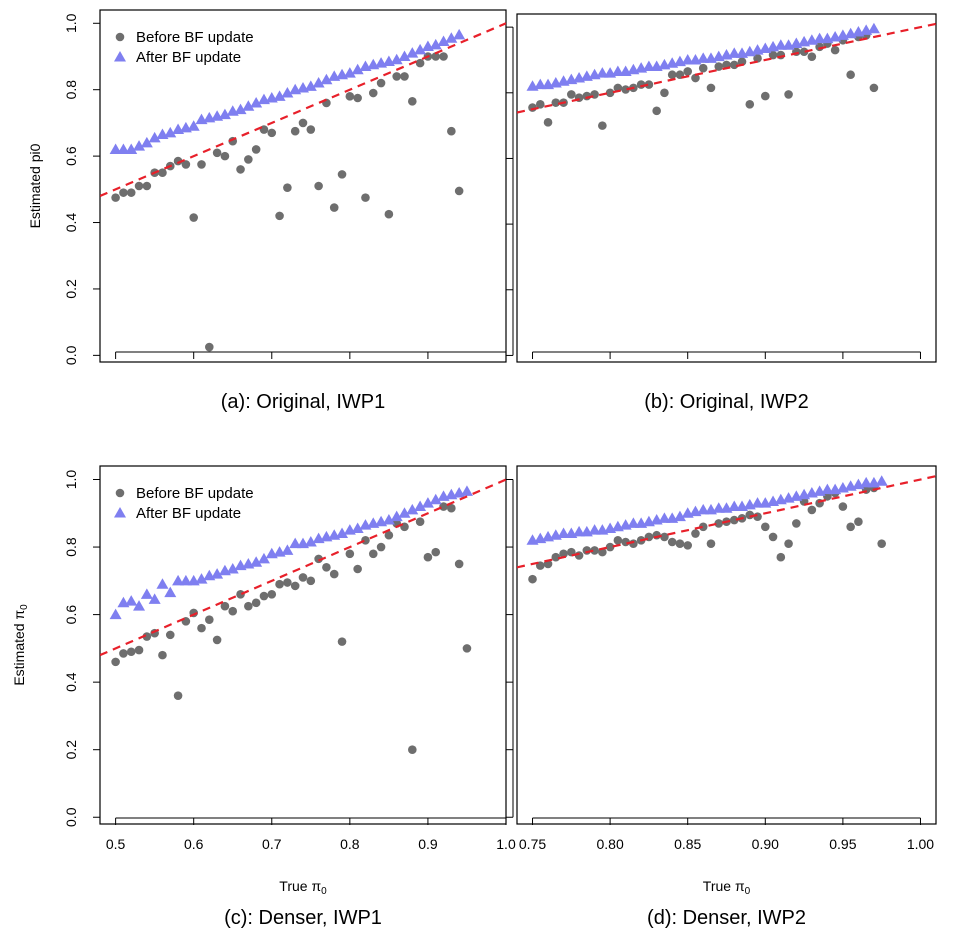 The image size is (959, 945). I want to click on y-axis, so click(510, 191).